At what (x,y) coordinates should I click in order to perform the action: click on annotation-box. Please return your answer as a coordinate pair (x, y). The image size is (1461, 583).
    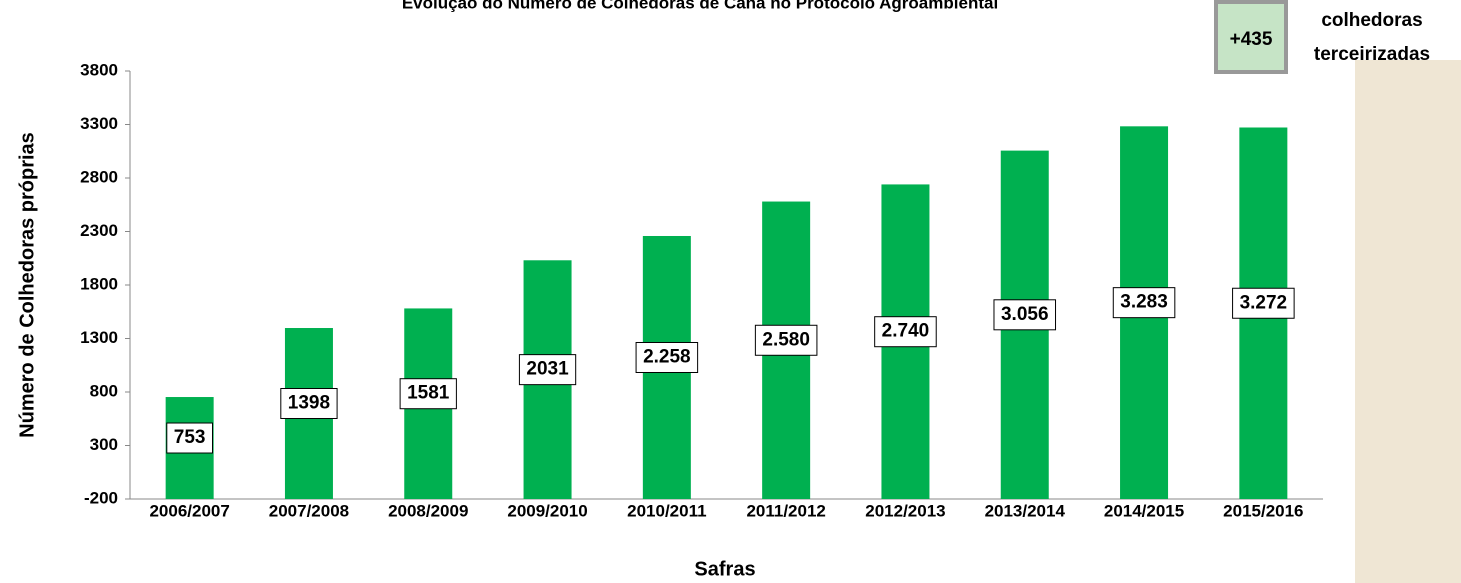
    Looking at the image, I should click on (1251, 37).